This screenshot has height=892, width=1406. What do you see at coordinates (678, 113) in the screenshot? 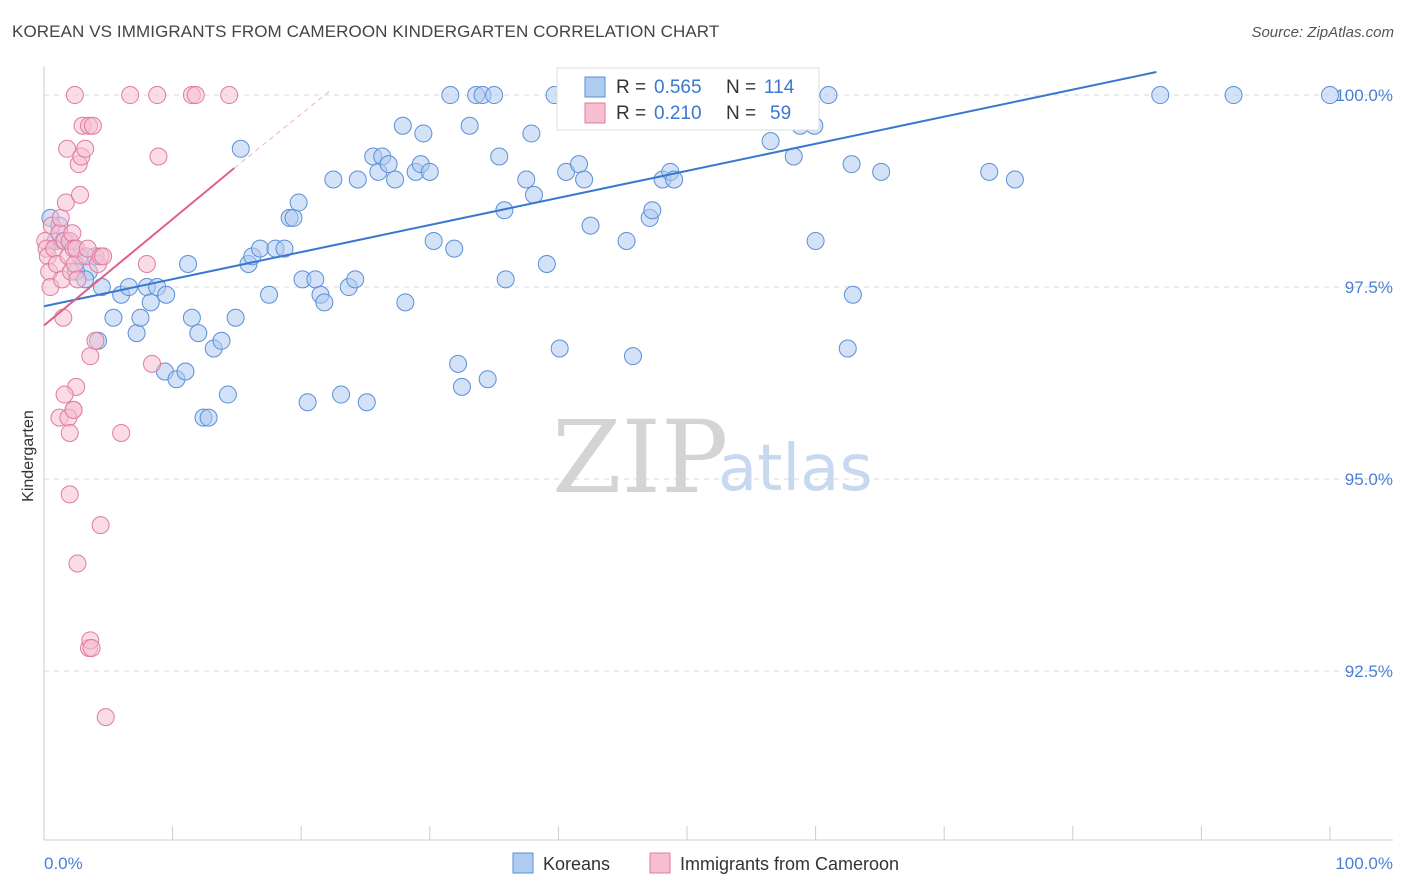
I see `legend-r-value-2: 0.210` at bounding box center [678, 113].